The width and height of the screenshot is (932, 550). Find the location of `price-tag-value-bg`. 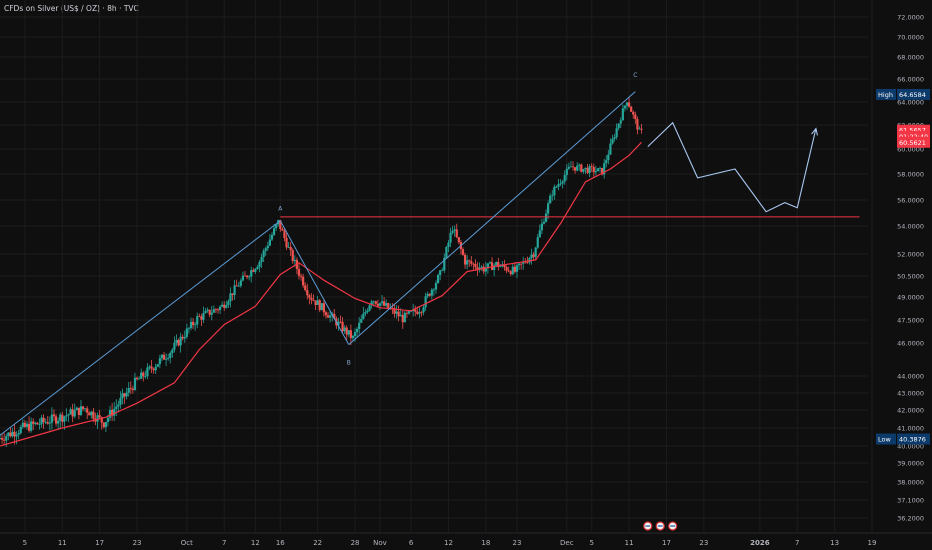

price-tag-value-bg is located at coordinates (913, 130).